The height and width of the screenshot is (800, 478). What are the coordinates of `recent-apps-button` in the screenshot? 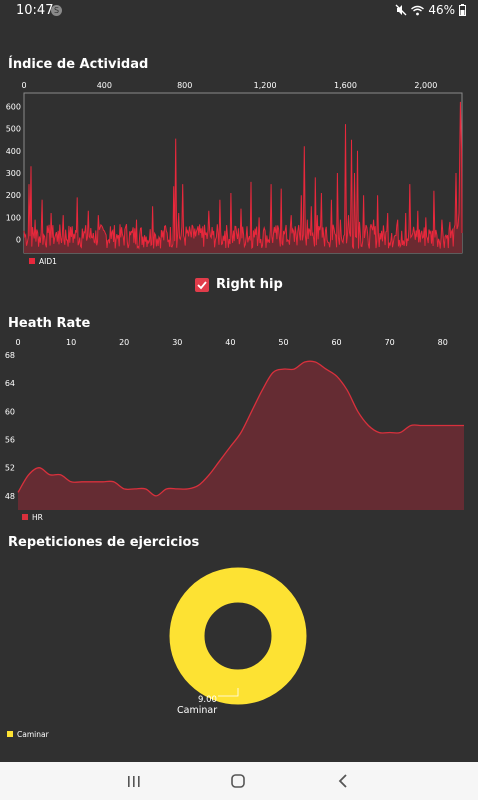 It's located at (134, 781).